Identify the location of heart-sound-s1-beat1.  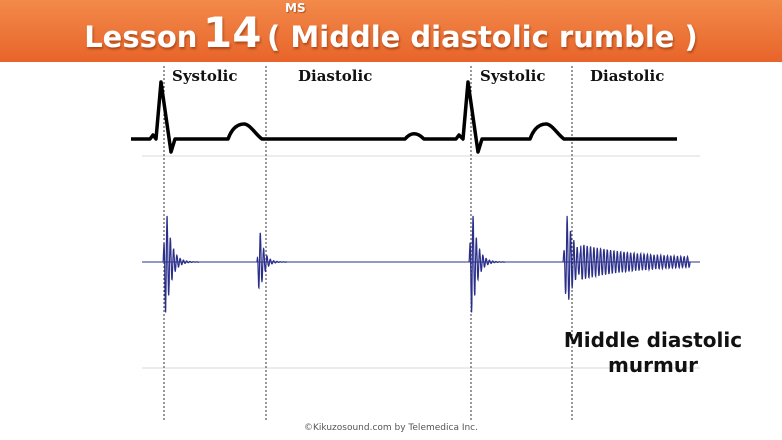
(181, 264).